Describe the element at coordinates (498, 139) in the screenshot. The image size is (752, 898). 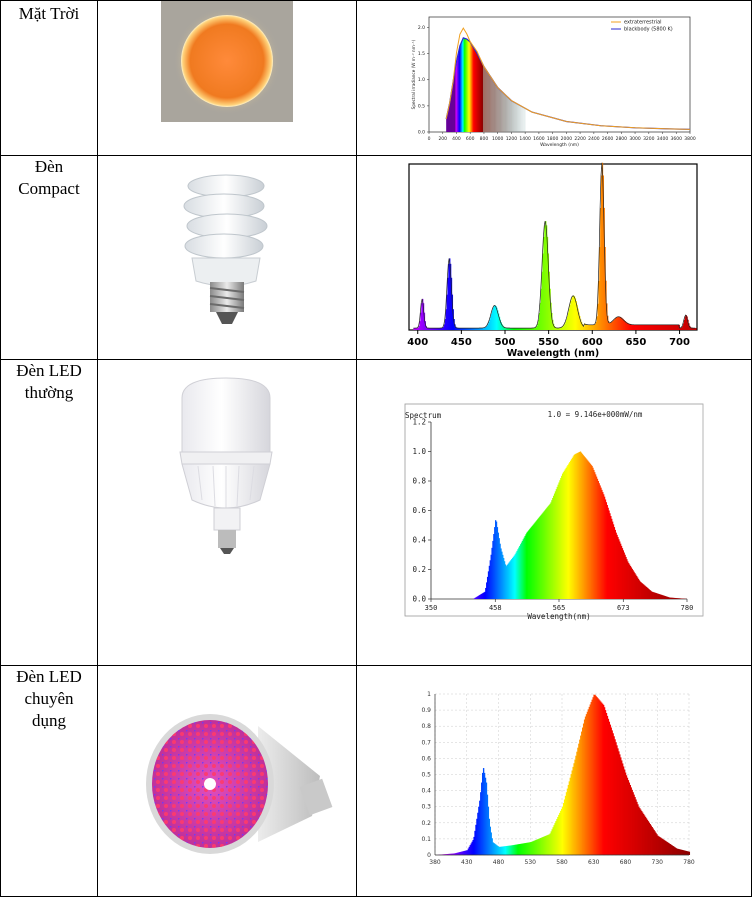
I see `x-tick-label: 1000` at that location.